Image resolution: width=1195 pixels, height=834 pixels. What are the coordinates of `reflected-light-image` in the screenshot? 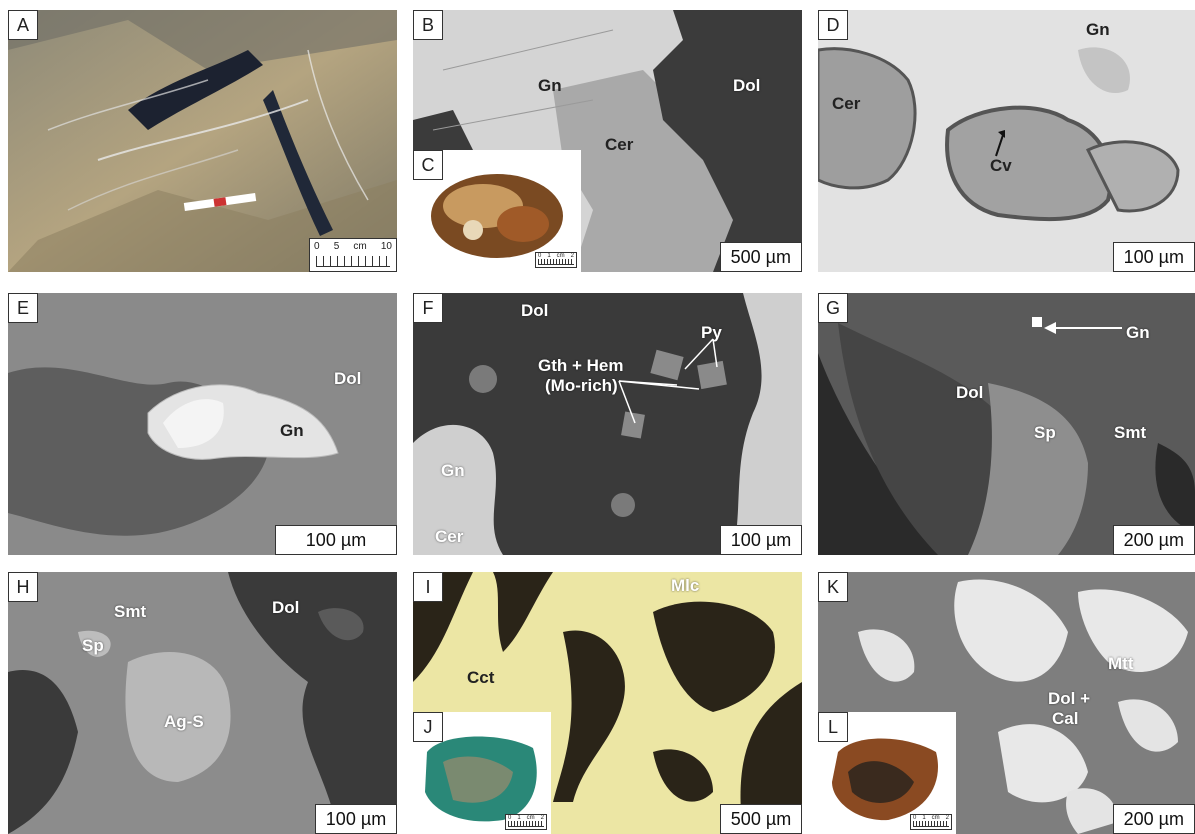 It's located at (607, 703).